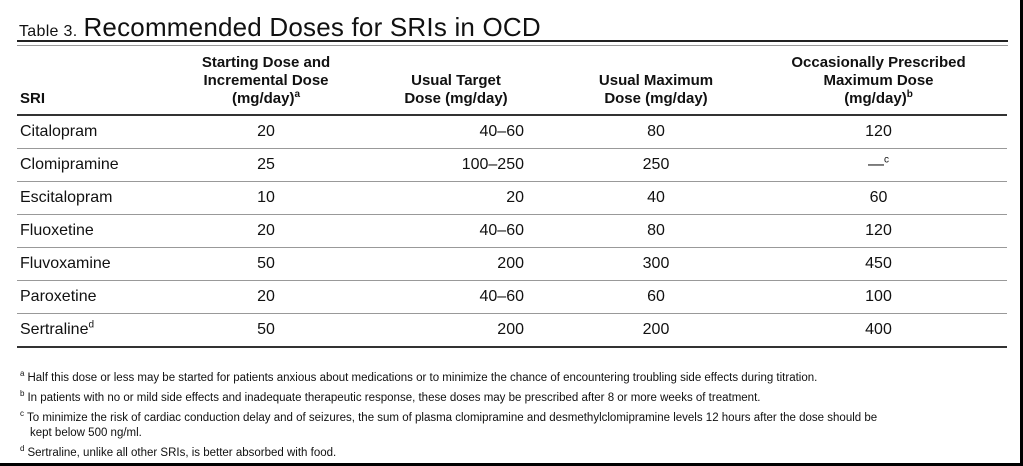 The width and height of the screenshot is (1023, 466). I want to click on sri-name: Fluoxetine, so click(99, 231).